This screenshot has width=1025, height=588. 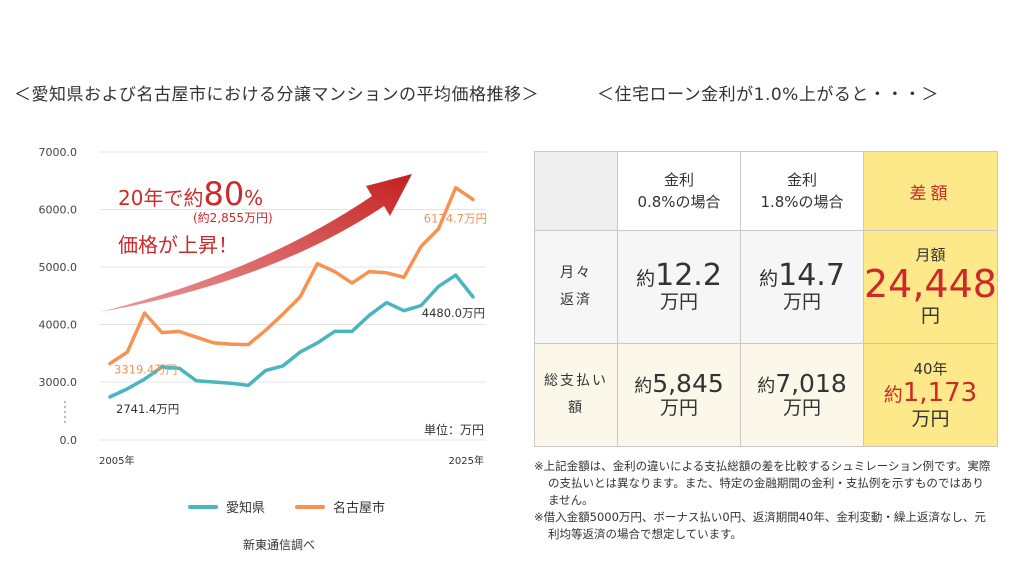 I want to click on header-rate-low: 金利 0.8%の場合, so click(x=679, y=191).